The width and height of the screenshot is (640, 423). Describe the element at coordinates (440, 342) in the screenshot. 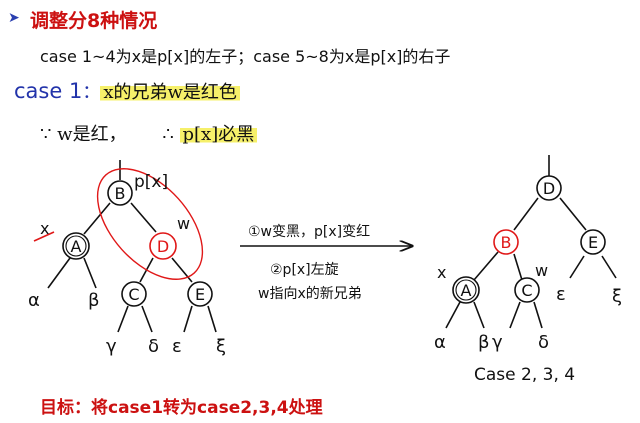

I see `right-leaf-alpha: α` at that location.